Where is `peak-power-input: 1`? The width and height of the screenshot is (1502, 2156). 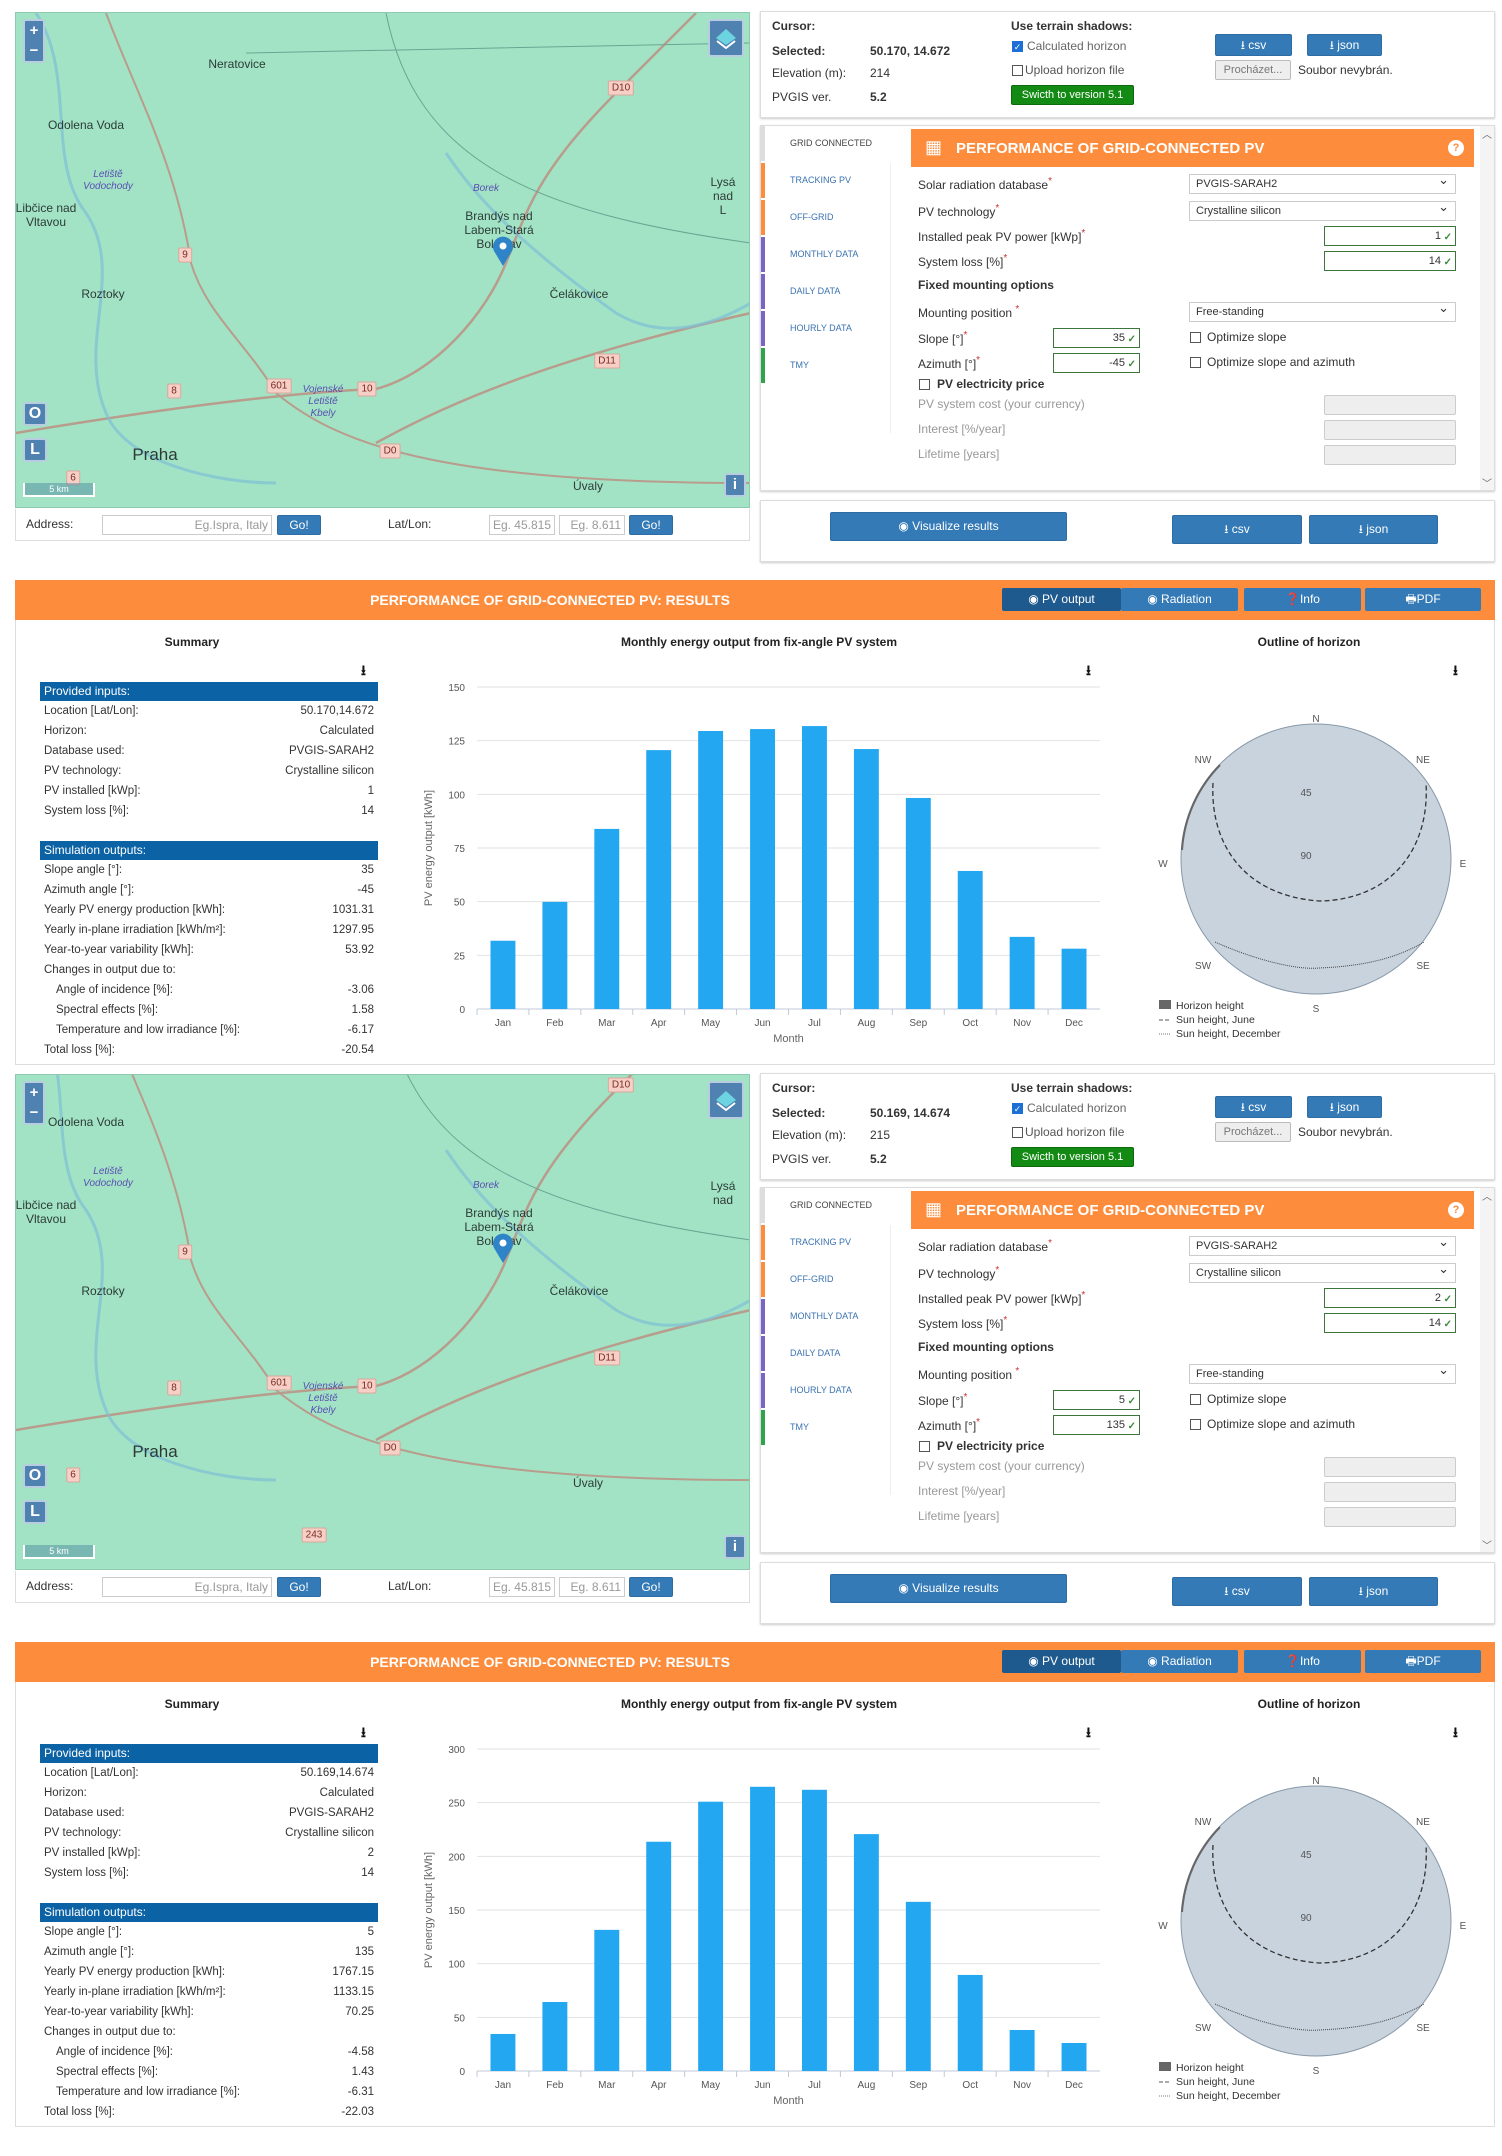
peak-power-input: 1 is located at coordinates (1390, 236).